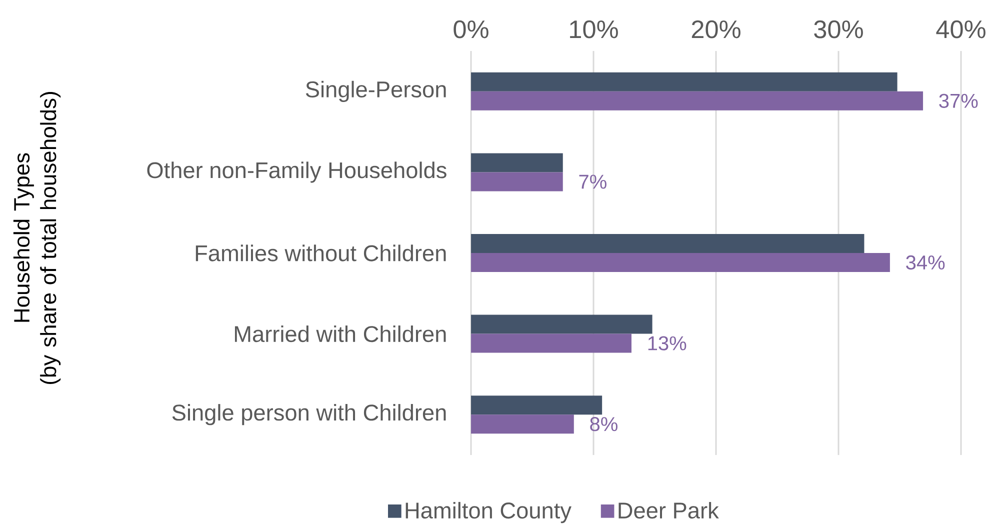  Describe the element at coordinates (838, 29) in the screenshot. I see `x-tick-label: 30%` at that location.